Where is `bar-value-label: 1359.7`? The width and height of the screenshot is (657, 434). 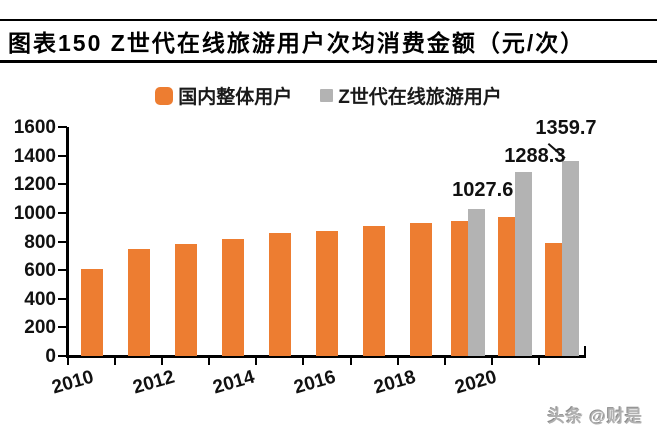 bar-value-label: 1359.7 is located at coordinates (566, 128).